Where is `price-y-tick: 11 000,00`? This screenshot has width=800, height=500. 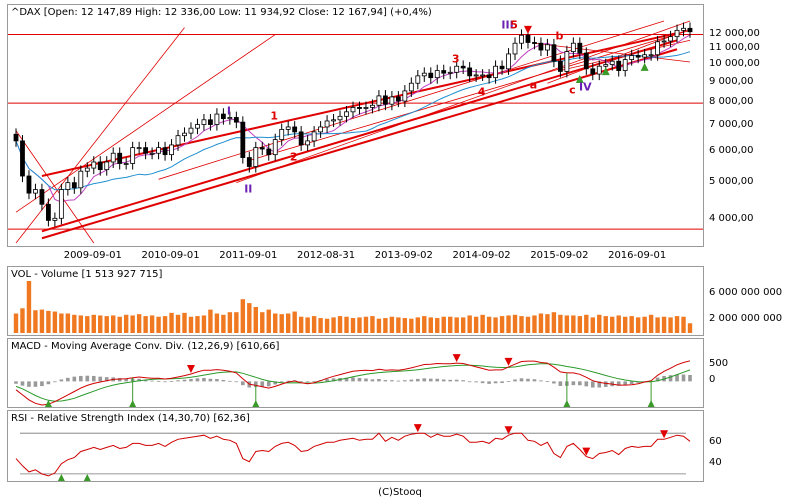
price-y-tick: 11 000,00 is located at coordinates (734, 48).